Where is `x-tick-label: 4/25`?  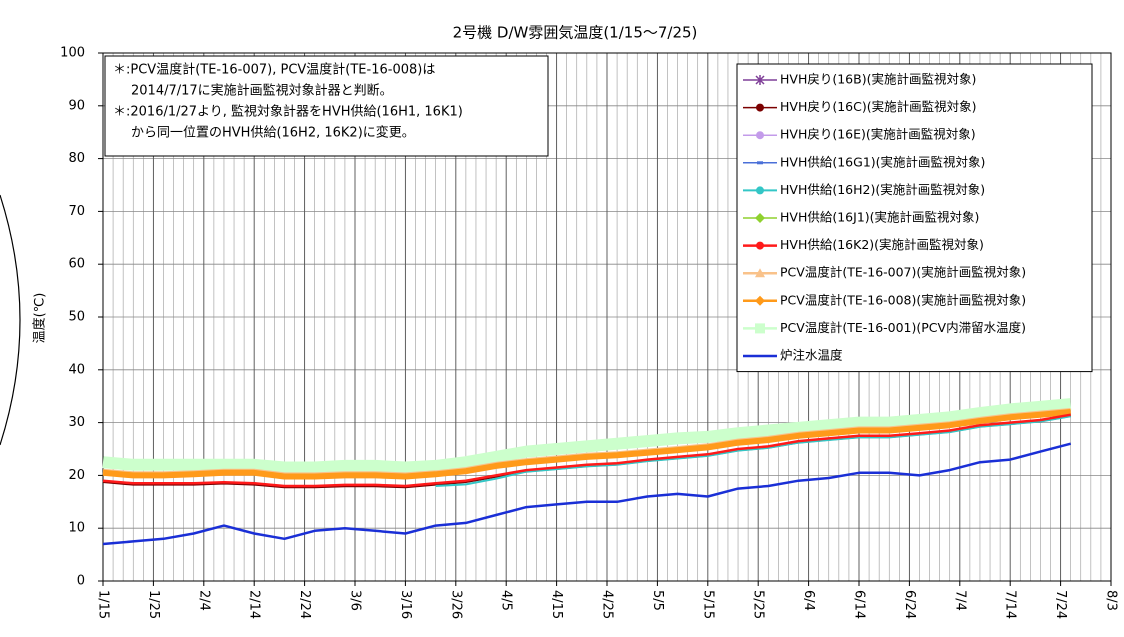
x-tick-label: 4/25 is located at coordinates (607, 604).